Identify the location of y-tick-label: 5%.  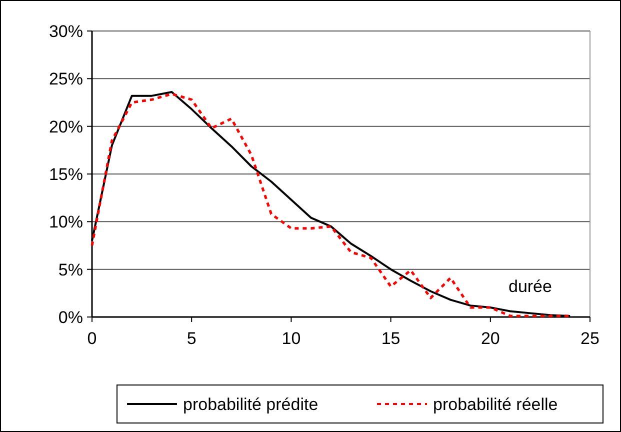
(70, 270).